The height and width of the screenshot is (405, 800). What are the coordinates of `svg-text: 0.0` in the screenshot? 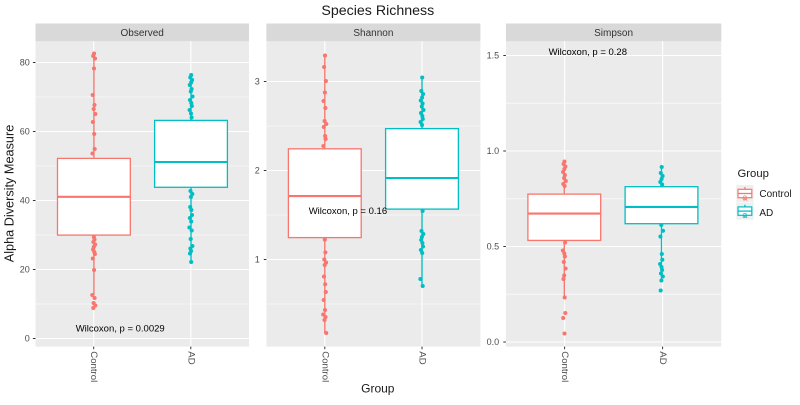 It's located at (493, 342).